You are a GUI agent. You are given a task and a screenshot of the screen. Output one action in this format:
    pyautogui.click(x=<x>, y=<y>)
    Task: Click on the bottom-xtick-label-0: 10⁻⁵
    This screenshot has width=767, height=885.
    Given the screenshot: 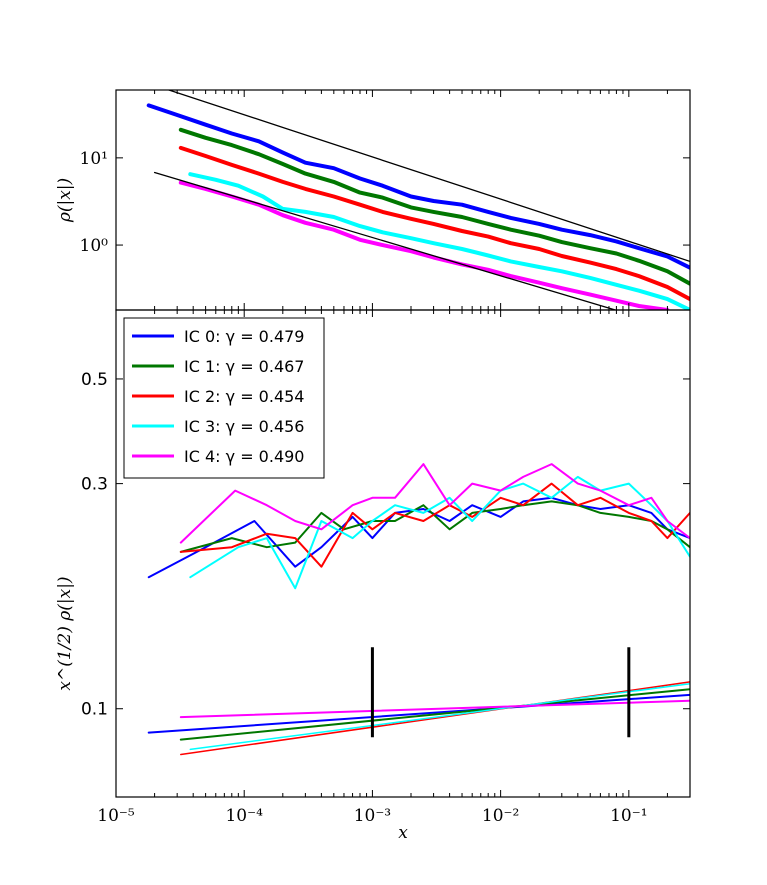 What is the action you would take?
    pyautogui.click(x=116, y=816)
    